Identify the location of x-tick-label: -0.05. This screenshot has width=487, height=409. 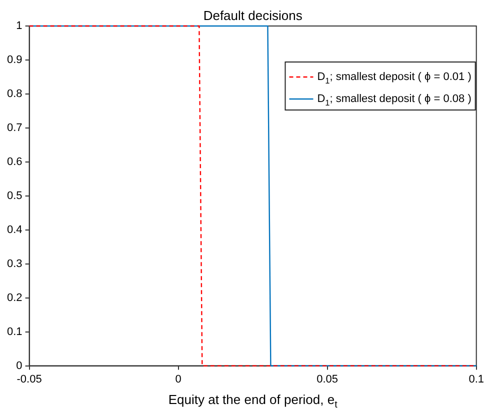
(29, 379).